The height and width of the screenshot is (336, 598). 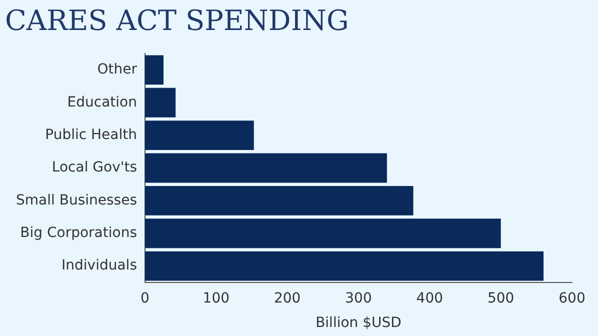 What do you see at coordinates (145, 298) in the screenshot?
I see `x-tick-label: 0` at bounding box center [145, 298].